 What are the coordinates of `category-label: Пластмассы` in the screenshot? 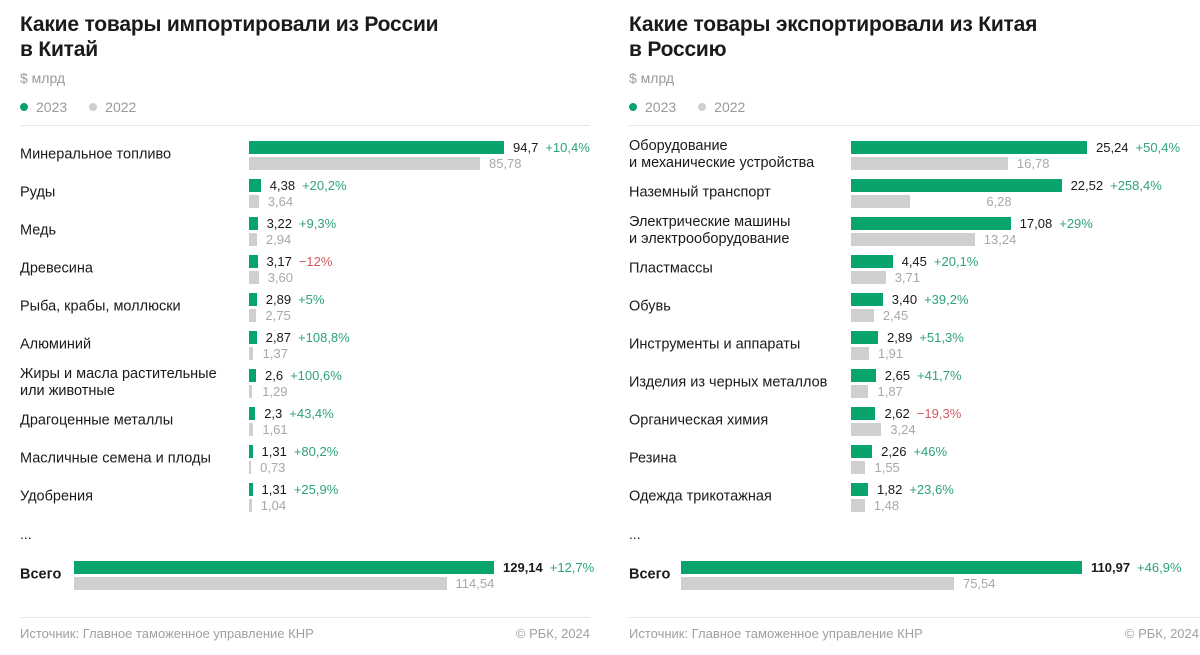 It's located at (671, 268).